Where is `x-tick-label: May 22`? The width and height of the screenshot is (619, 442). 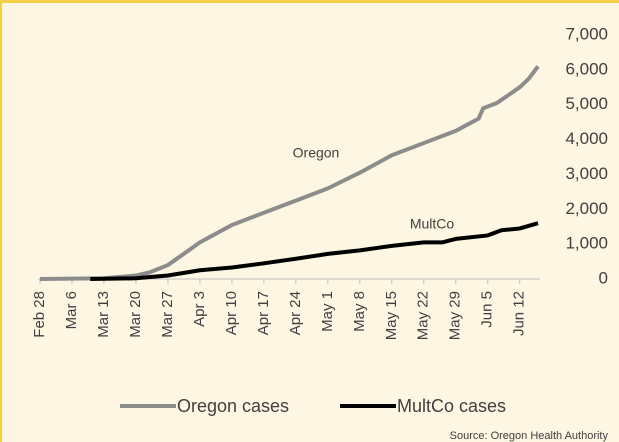
x-tick-label: May 22 is located at coordinates (423, 315).